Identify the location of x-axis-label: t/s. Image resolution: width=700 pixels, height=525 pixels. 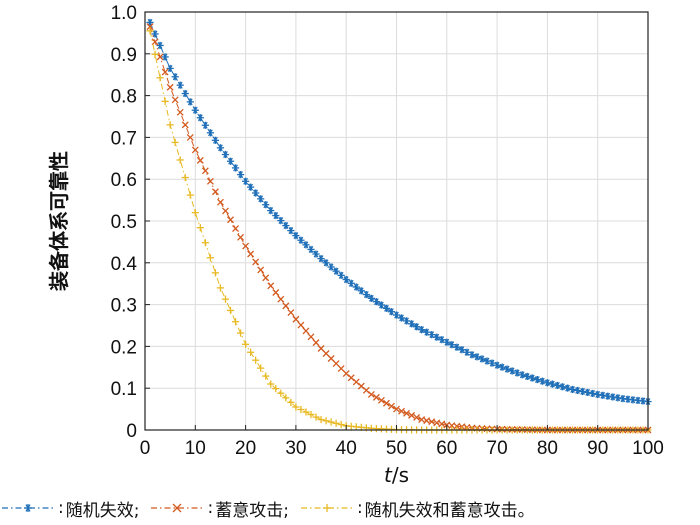
(396, 475).